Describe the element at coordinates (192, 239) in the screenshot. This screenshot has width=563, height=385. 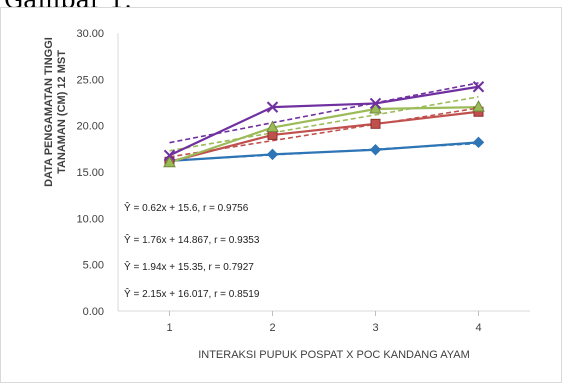
I see `regression-equation: Ŷ = 1.76x + 14.867, r = 0.9353` at that location.